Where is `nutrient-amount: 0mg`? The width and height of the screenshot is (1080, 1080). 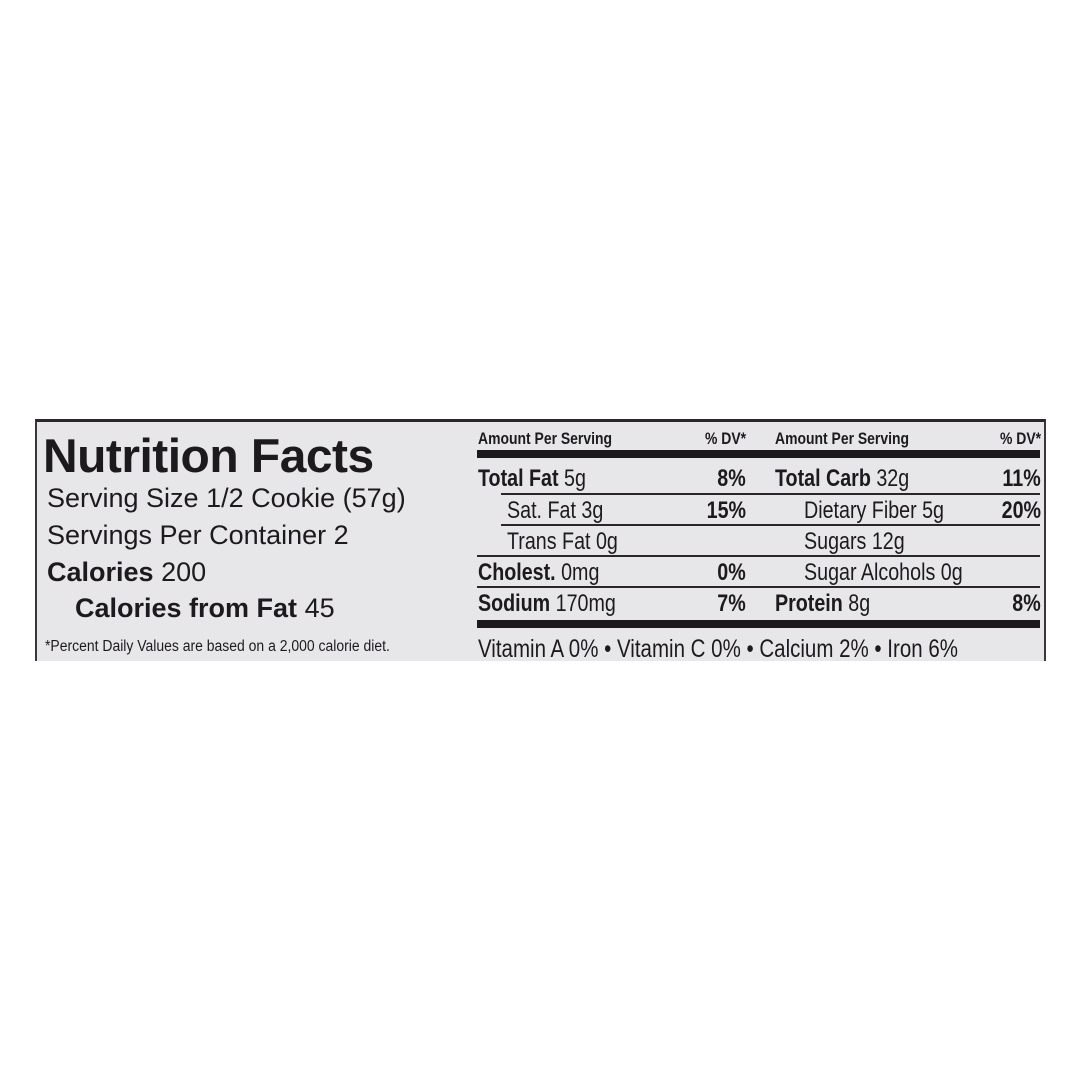
nutrient-amount: 0mg is located at coordinates (580, 572).